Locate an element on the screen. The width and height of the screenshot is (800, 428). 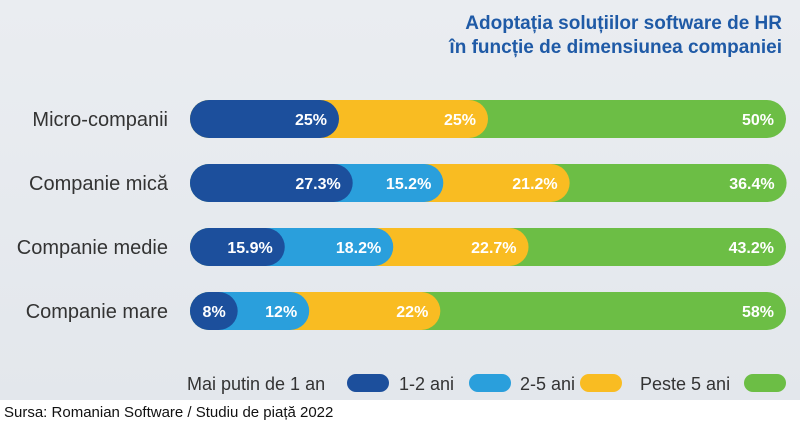
legend-swatch-peste-5-ani is located at coordinates (765, 383).